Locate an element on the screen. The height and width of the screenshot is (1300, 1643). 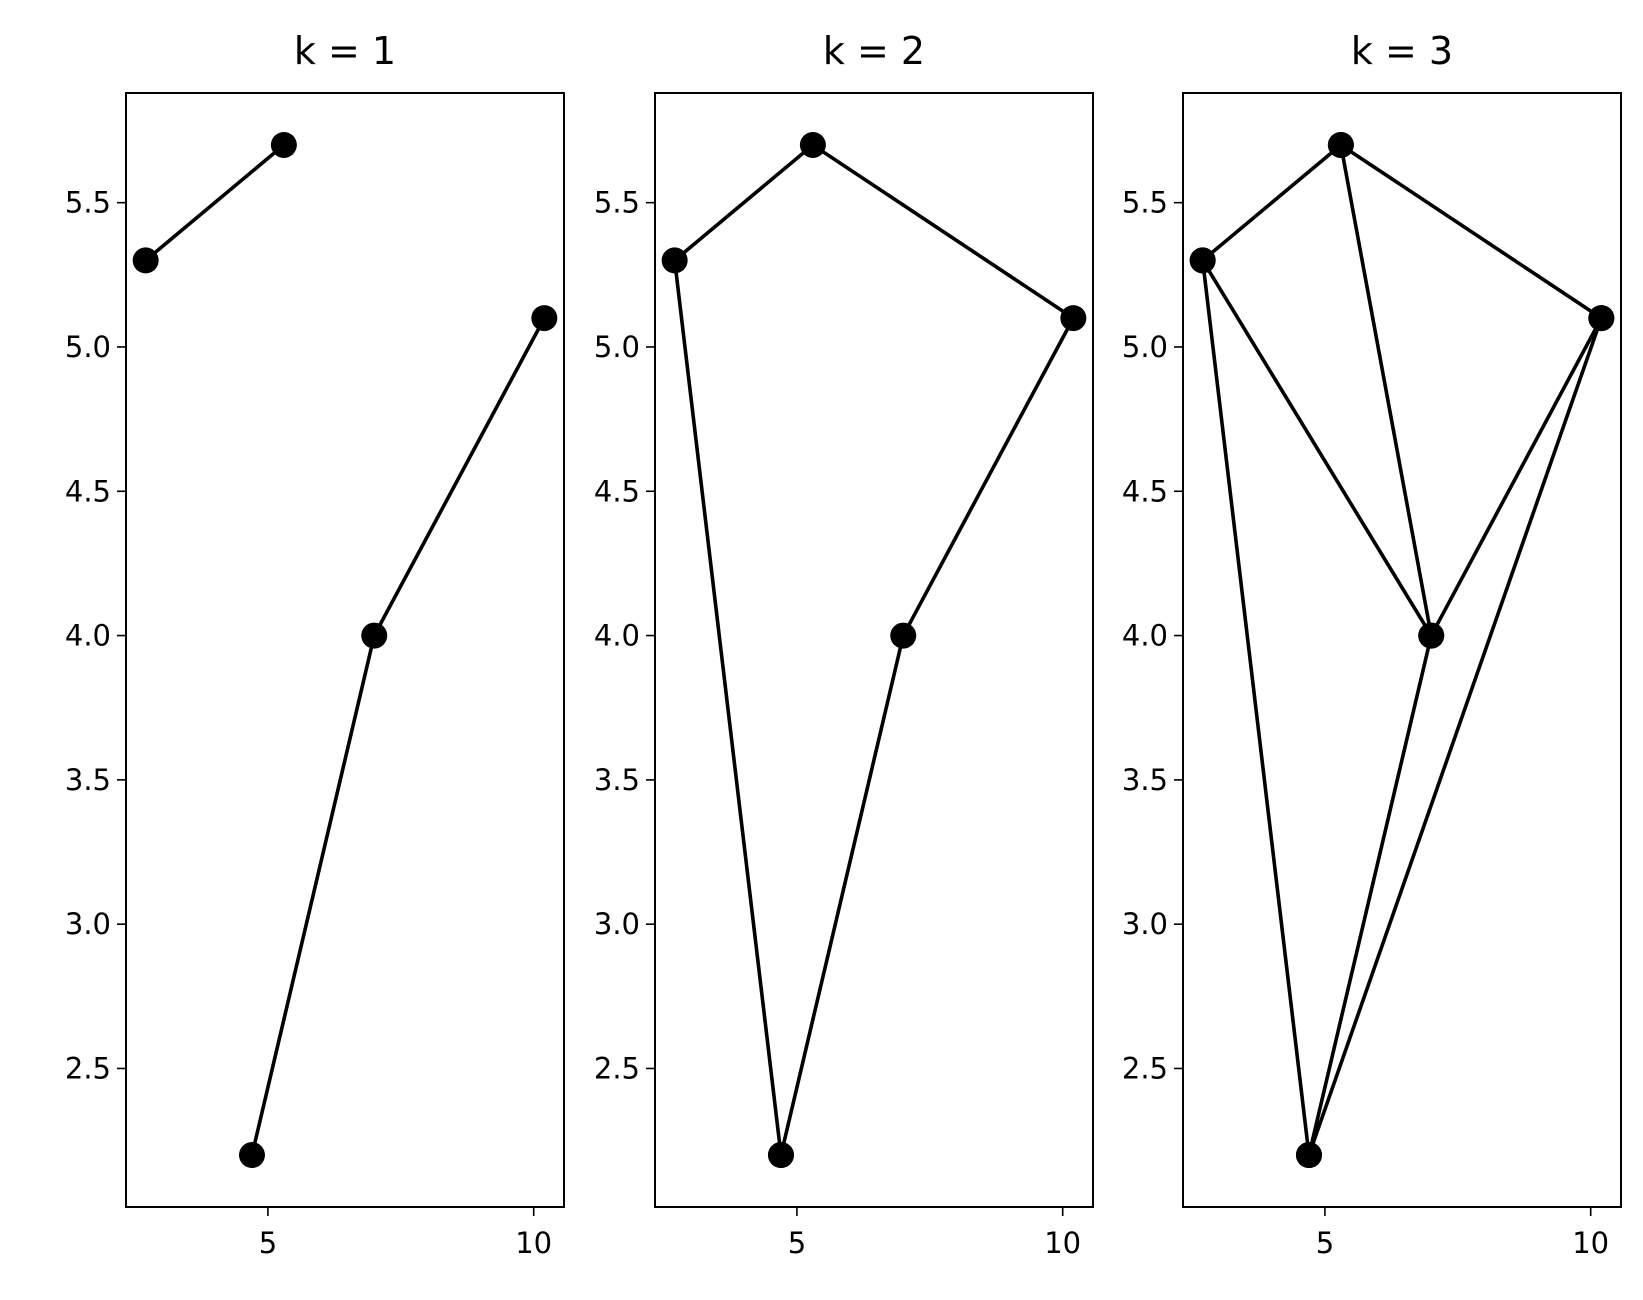
subplot-title: k = 2 is located at coordinates (874, 51).